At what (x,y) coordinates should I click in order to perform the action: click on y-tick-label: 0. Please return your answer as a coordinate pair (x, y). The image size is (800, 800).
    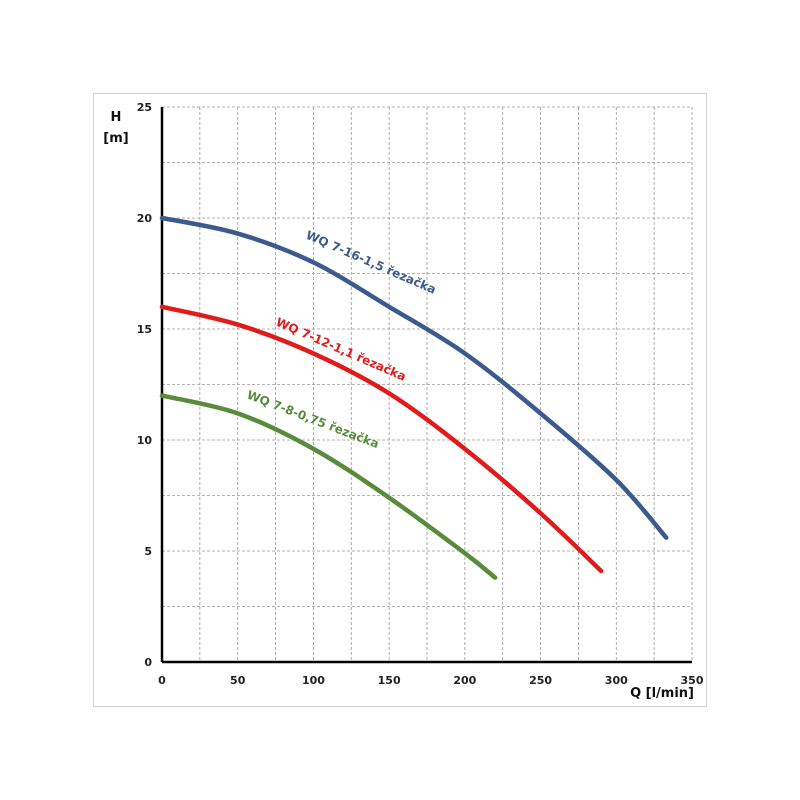
    Looking at the image, I should click on (148, 662).